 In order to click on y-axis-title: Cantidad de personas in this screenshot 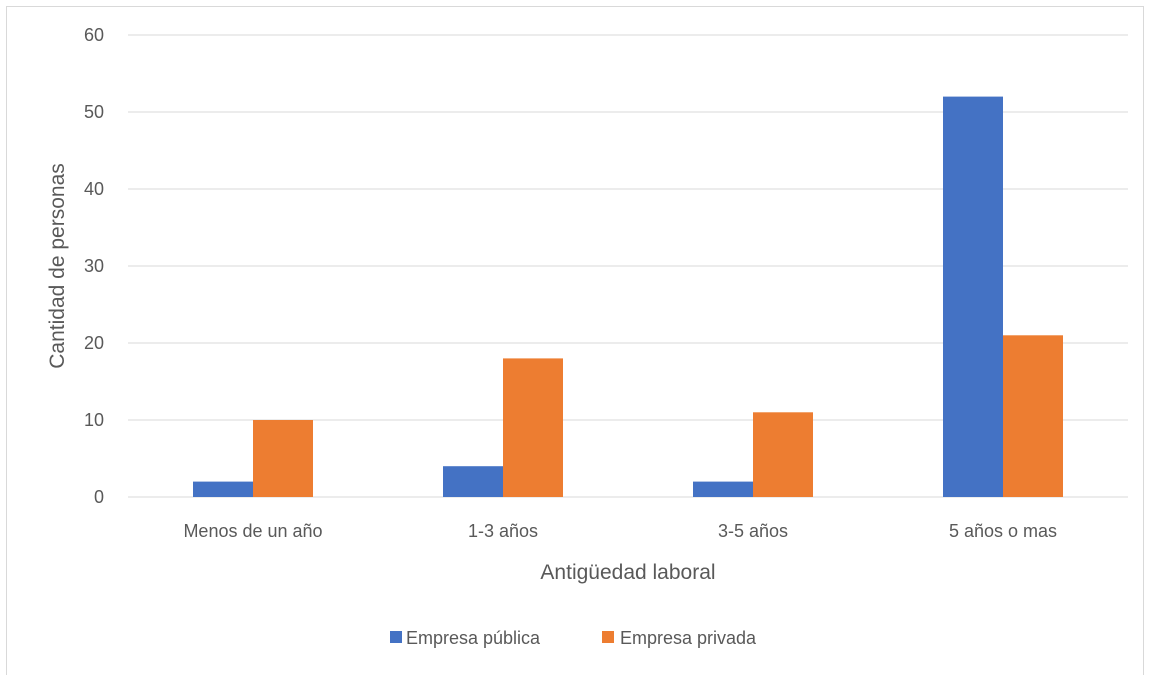, I will do `click(57, 265)`.